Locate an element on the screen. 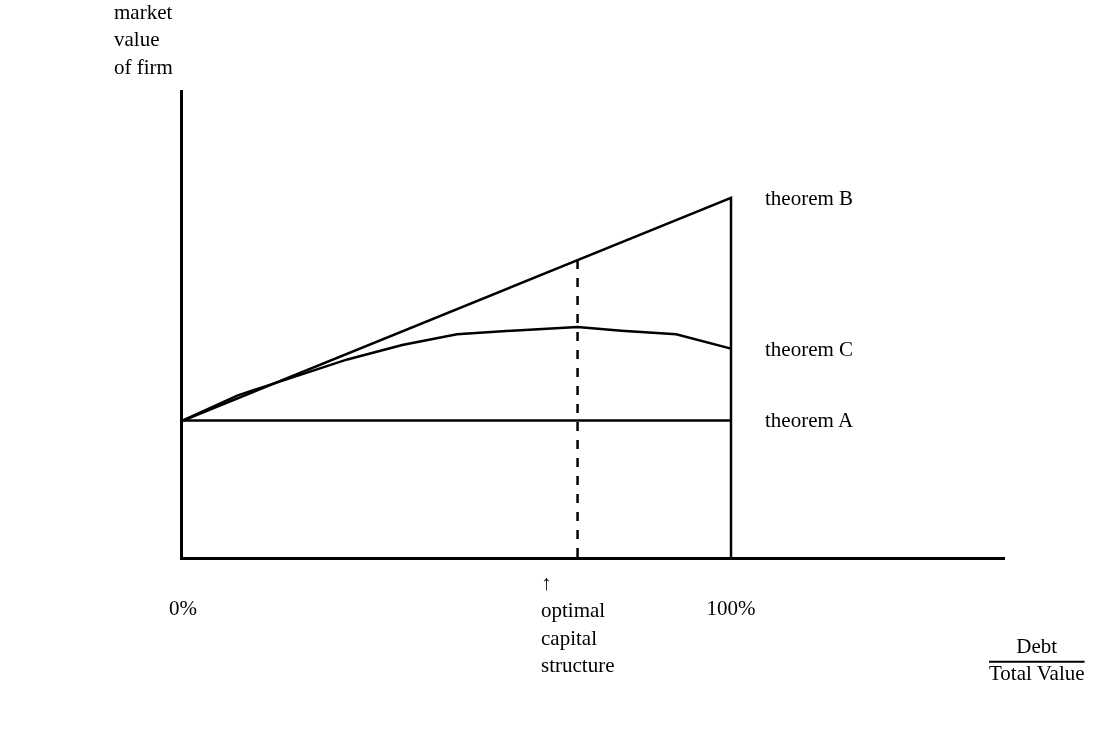 This screenshot has height=734, width=1098. series-label: theorem B is located at coordinates (809, 198).